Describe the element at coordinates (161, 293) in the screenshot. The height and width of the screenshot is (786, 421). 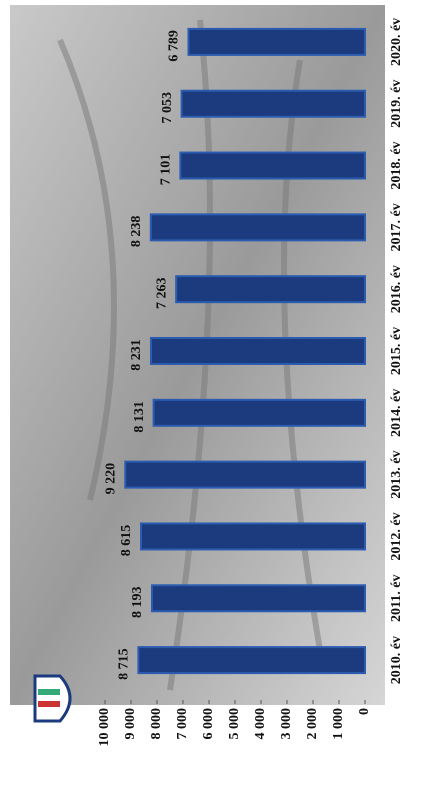
I see `value-label: 7 263` at that location.